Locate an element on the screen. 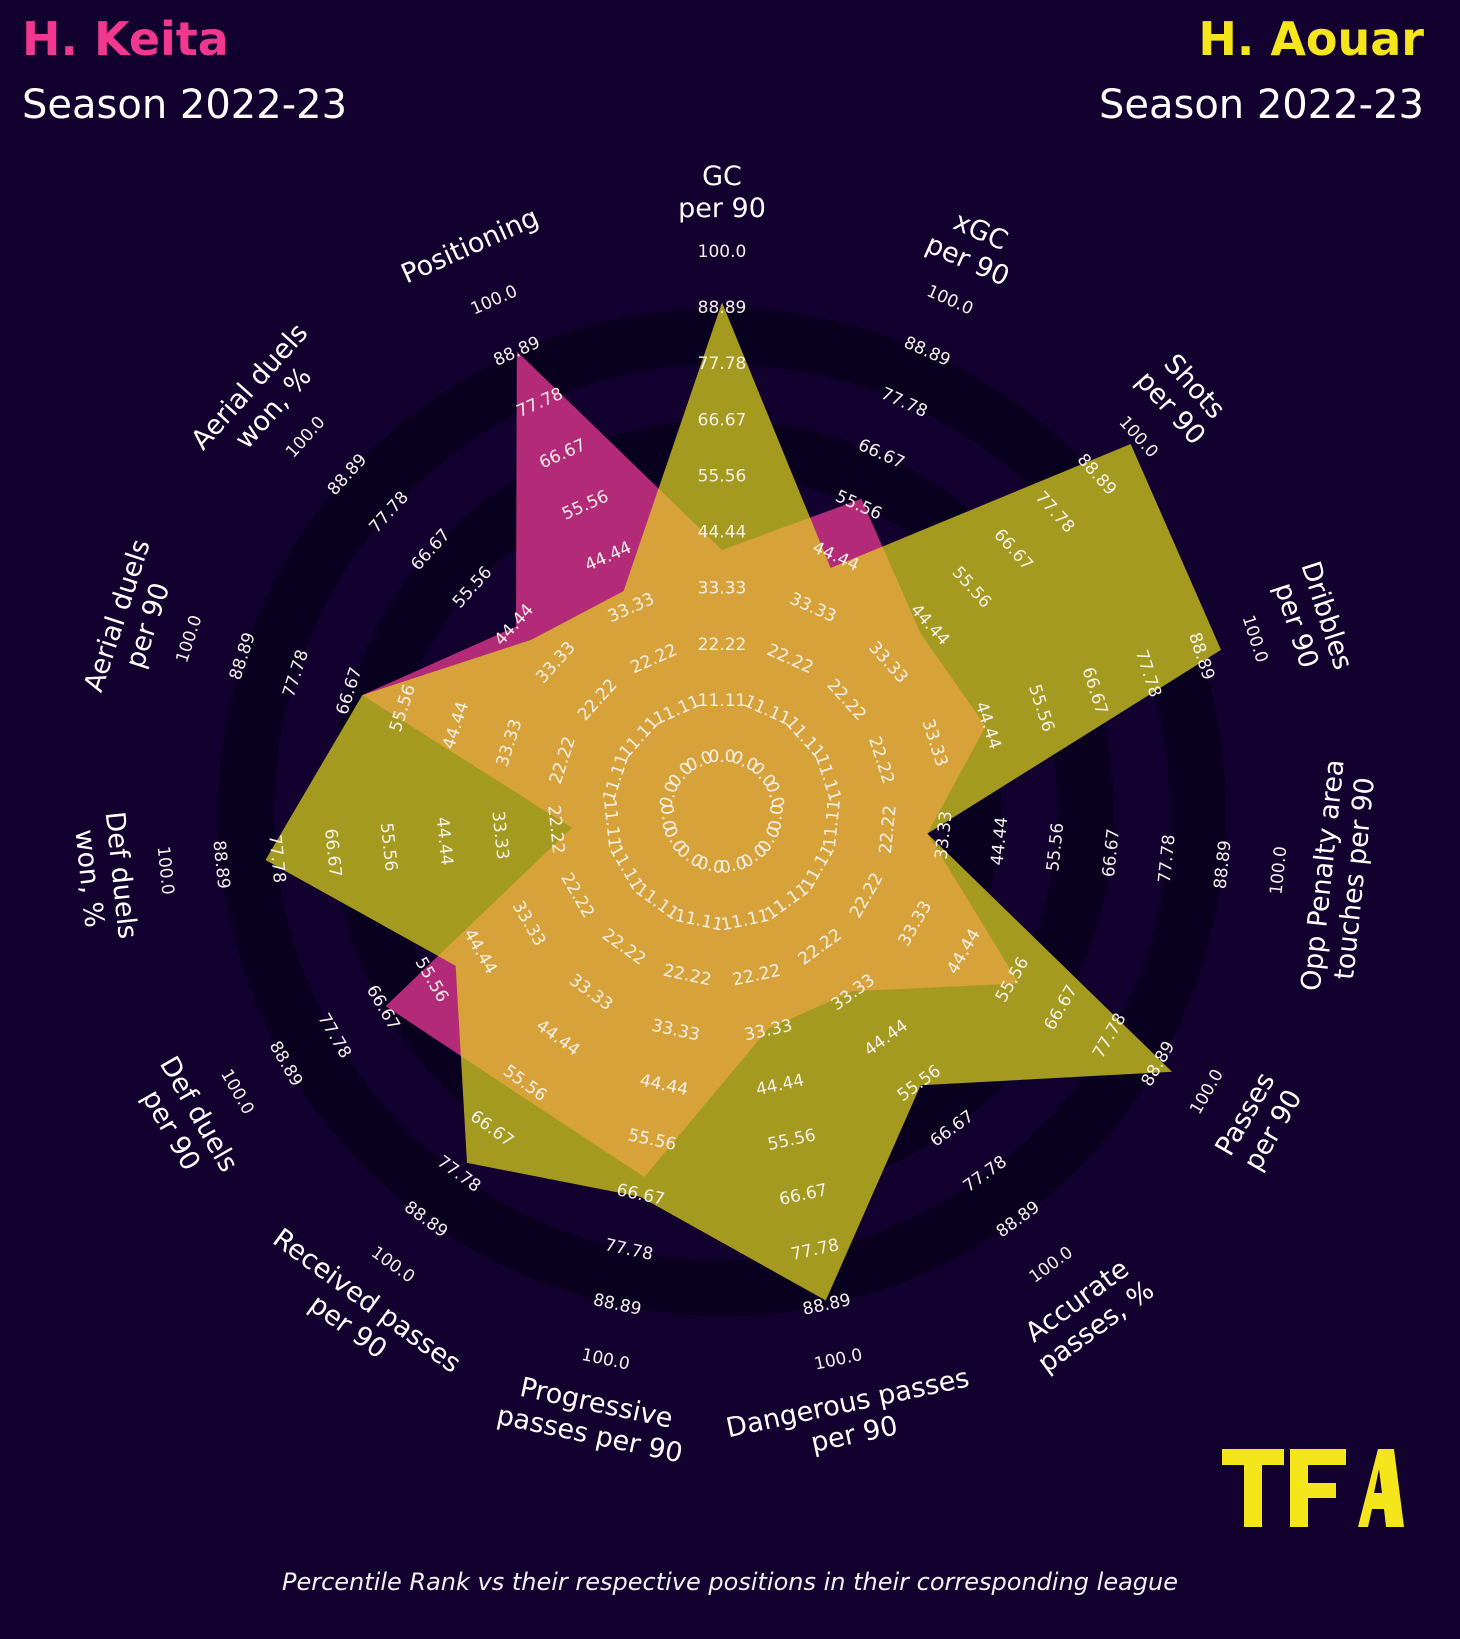  player2-name: H. Aouar is located at coordinates (1311, 39).